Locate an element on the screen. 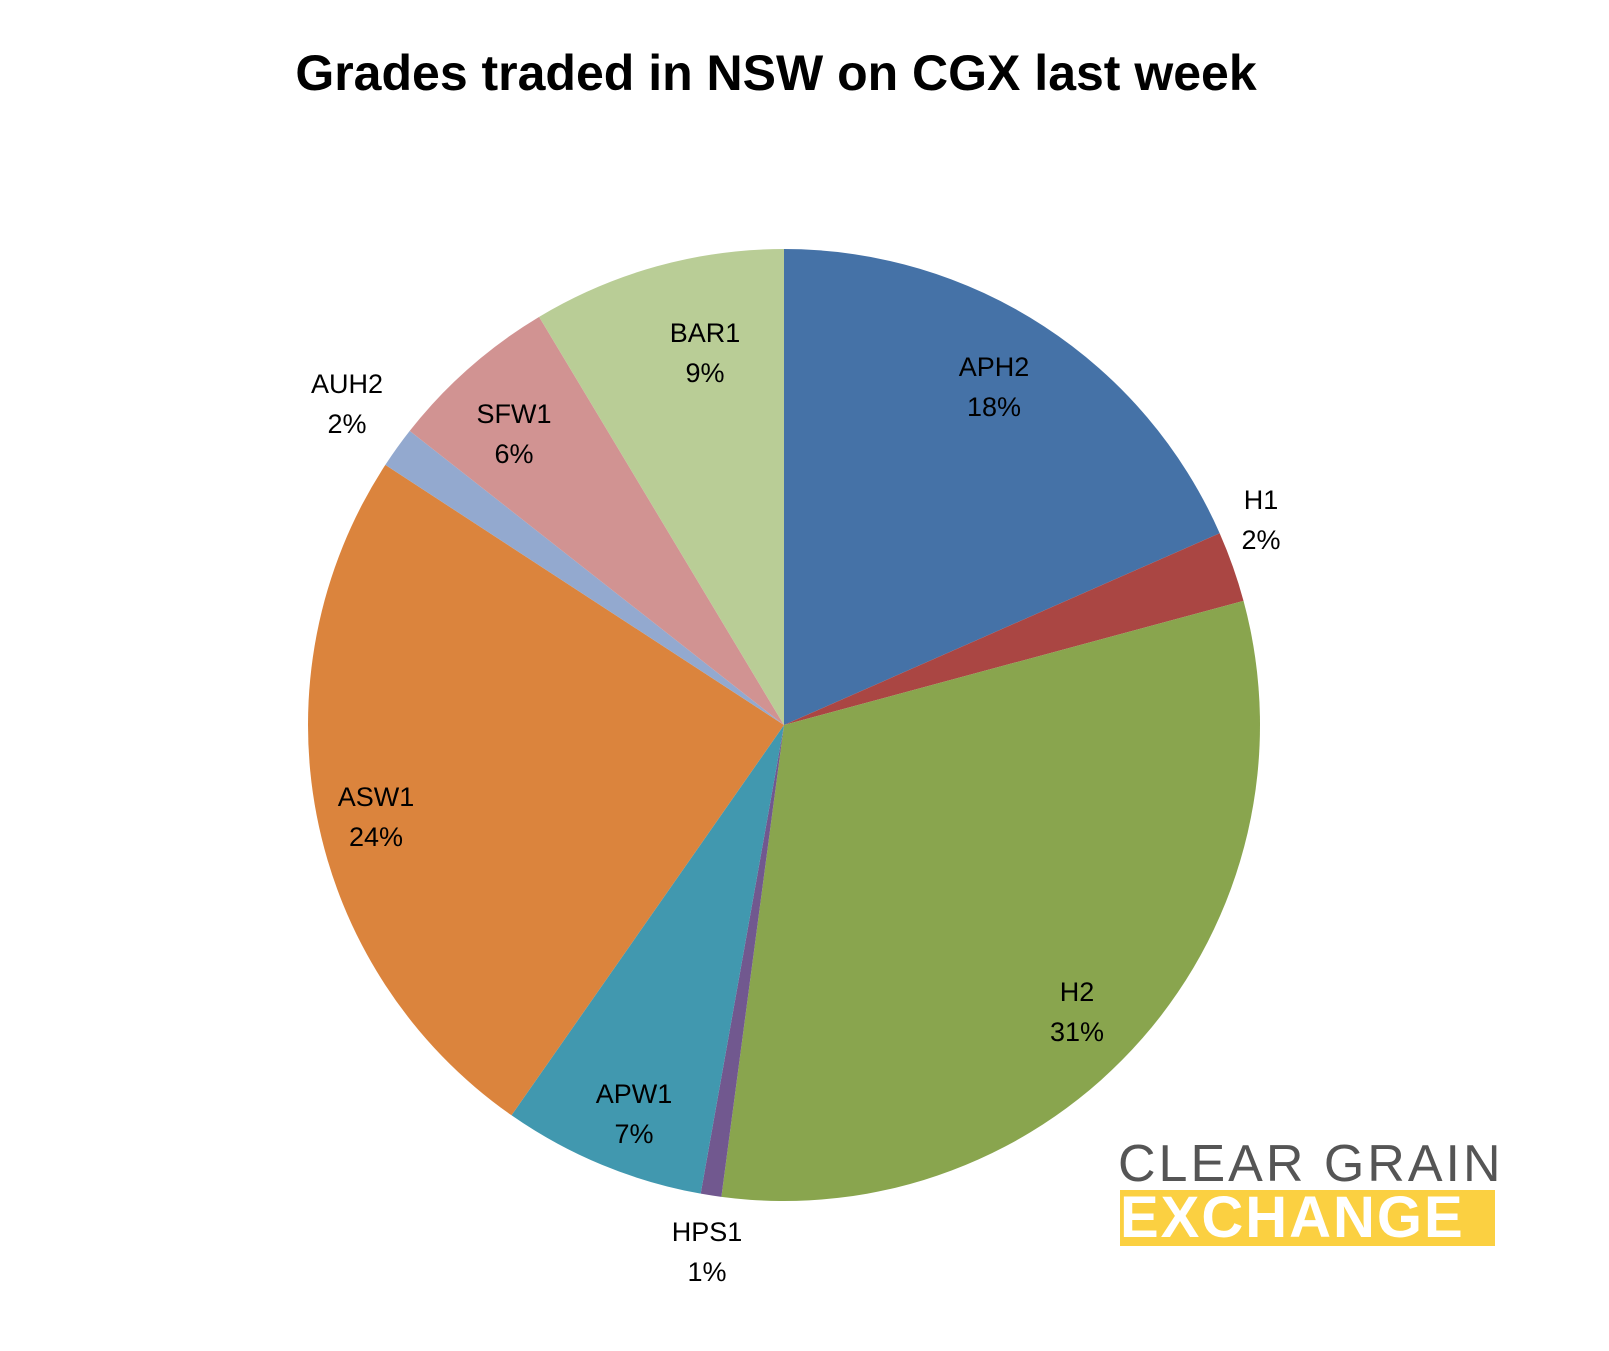  data-label-hps1: HPS1 1% is located at coordinates (707, 1252).